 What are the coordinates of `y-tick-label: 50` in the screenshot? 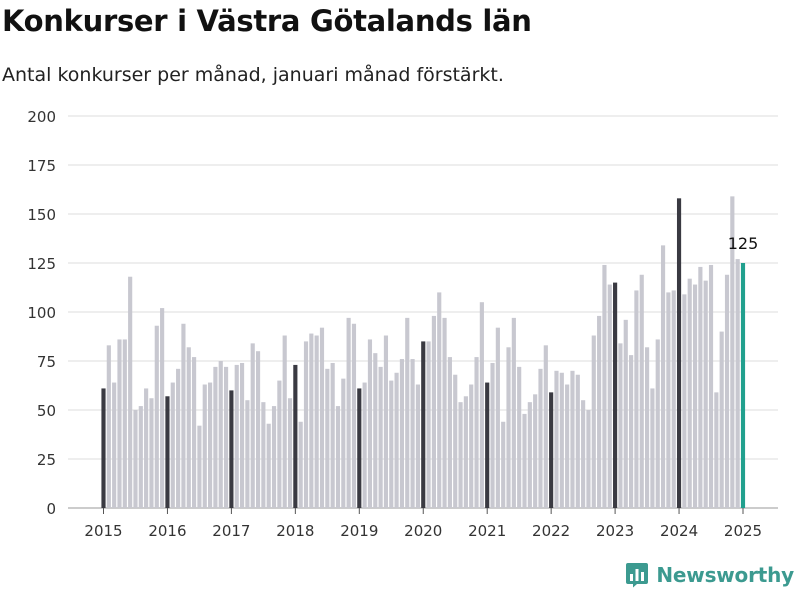 It's located at (46, 411).